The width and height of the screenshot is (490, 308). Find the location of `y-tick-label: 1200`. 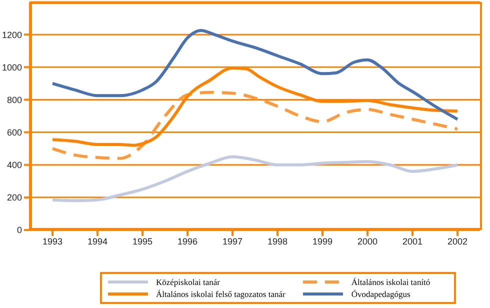

y-tick-label: 1200 is located at coordinates (12, 35).